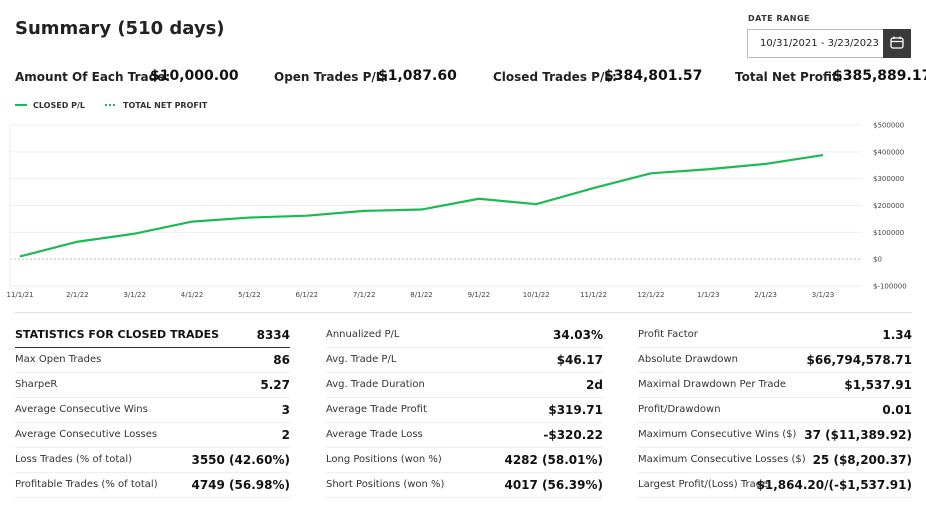 The image size is (926, 505). I want to click on stat-label: Profitable Trades (% of total), so click(86, 484).